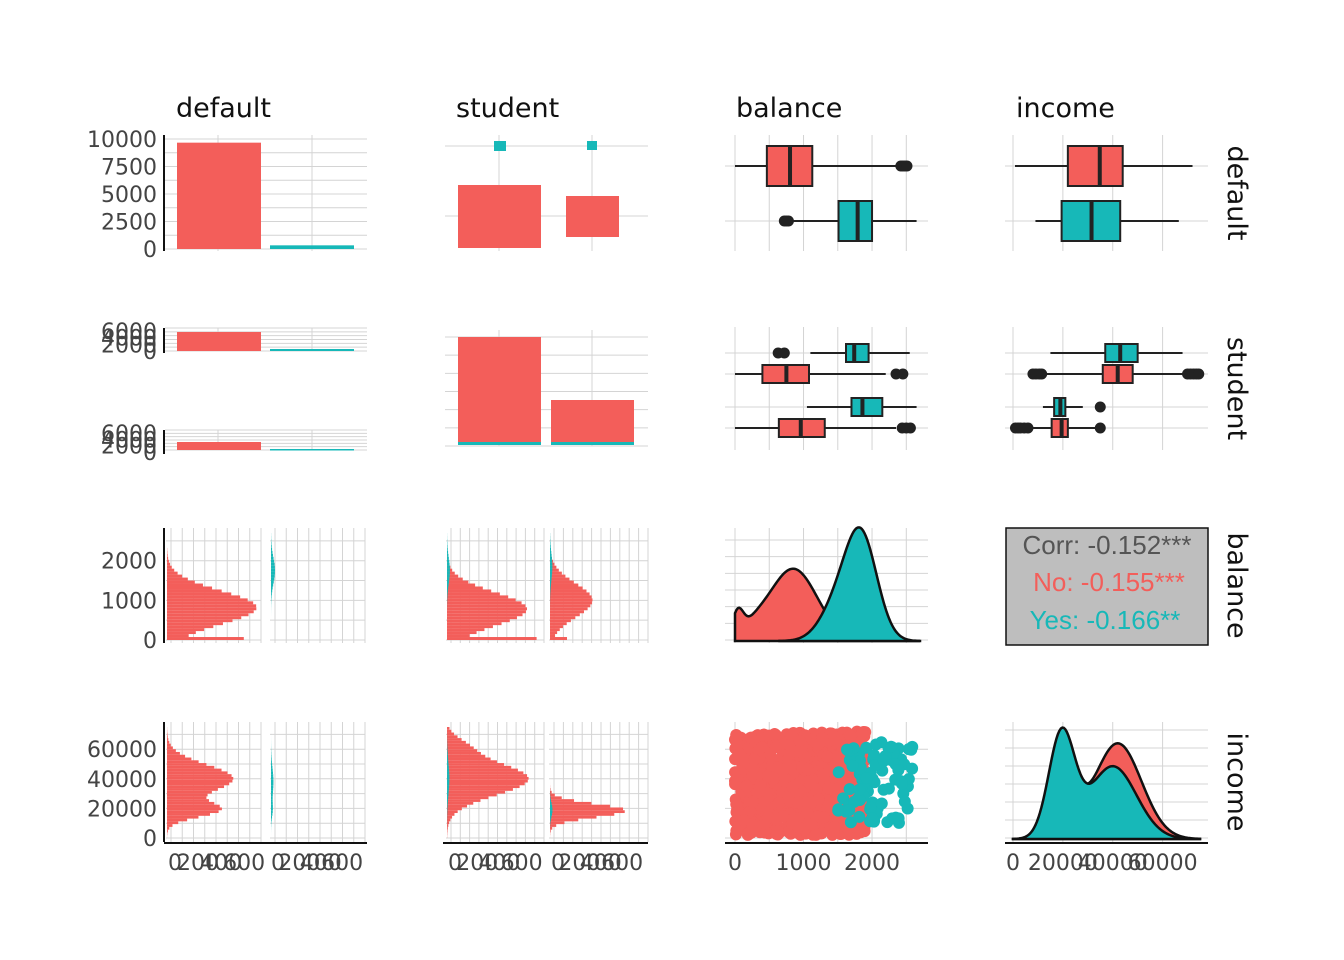 This screenshot has height=960, width=1344. Describe the element at coordinates (622, 863) in the screenshot. I see `tick-label-count-x: 600` at that location.